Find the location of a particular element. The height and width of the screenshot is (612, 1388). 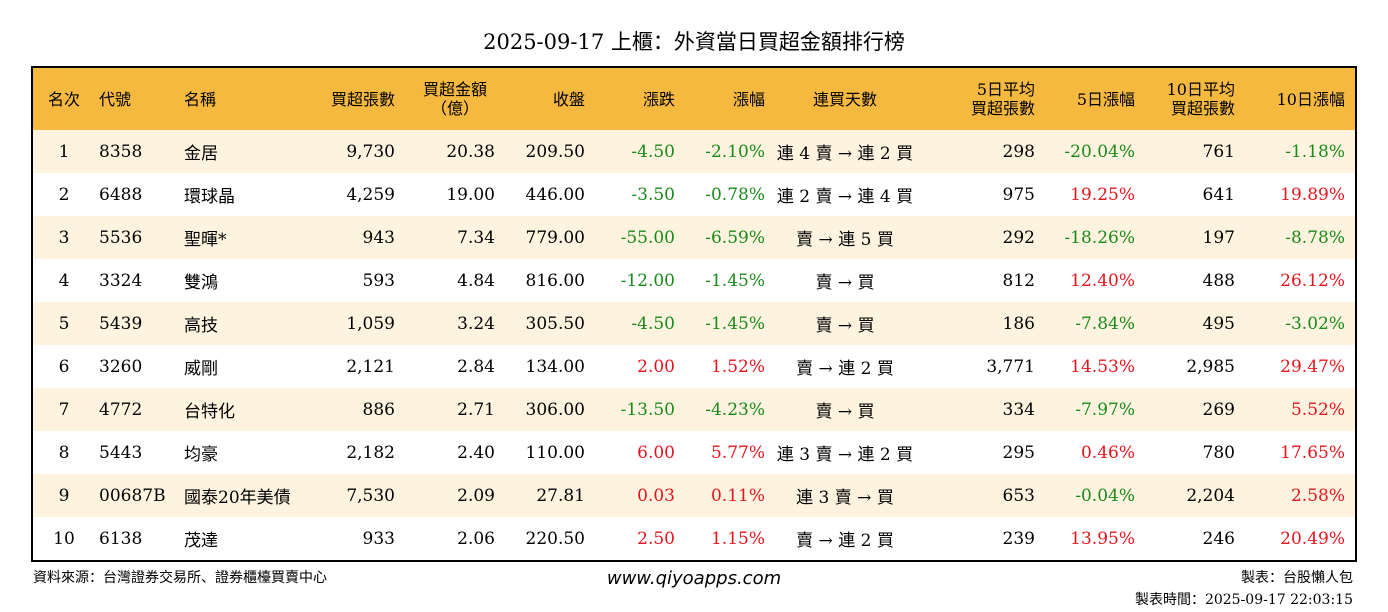

header-avg10-line2: 買超張數 is located at coordinates (1202, 108).